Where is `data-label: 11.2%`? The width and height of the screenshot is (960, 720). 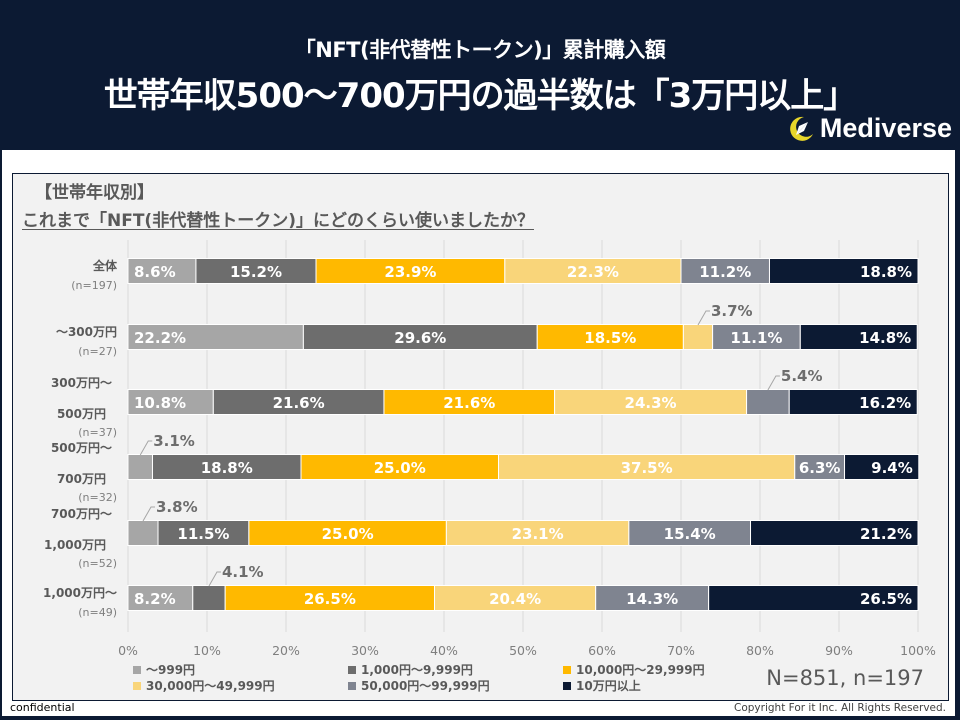 data-label: 11.2% is located at coordinates (725, 272).